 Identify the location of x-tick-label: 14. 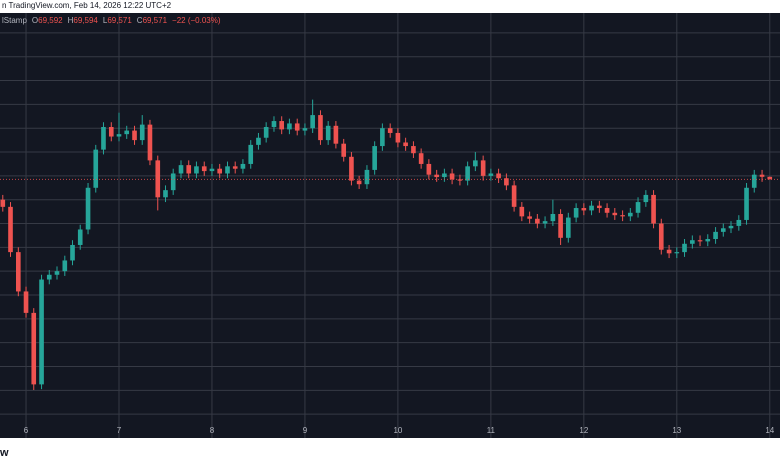
(769, 430).